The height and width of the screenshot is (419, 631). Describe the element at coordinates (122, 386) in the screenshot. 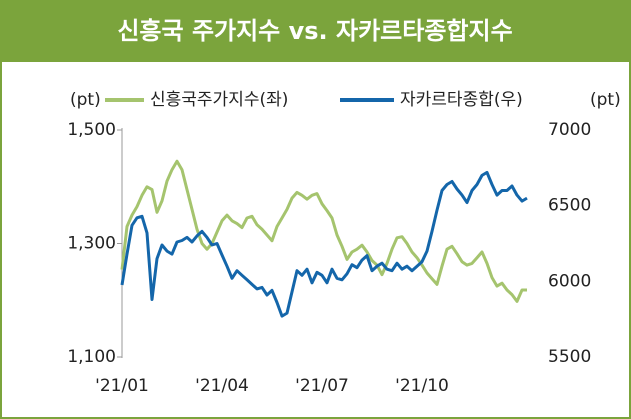

I see `x-tick-label: '21/01` at that location.